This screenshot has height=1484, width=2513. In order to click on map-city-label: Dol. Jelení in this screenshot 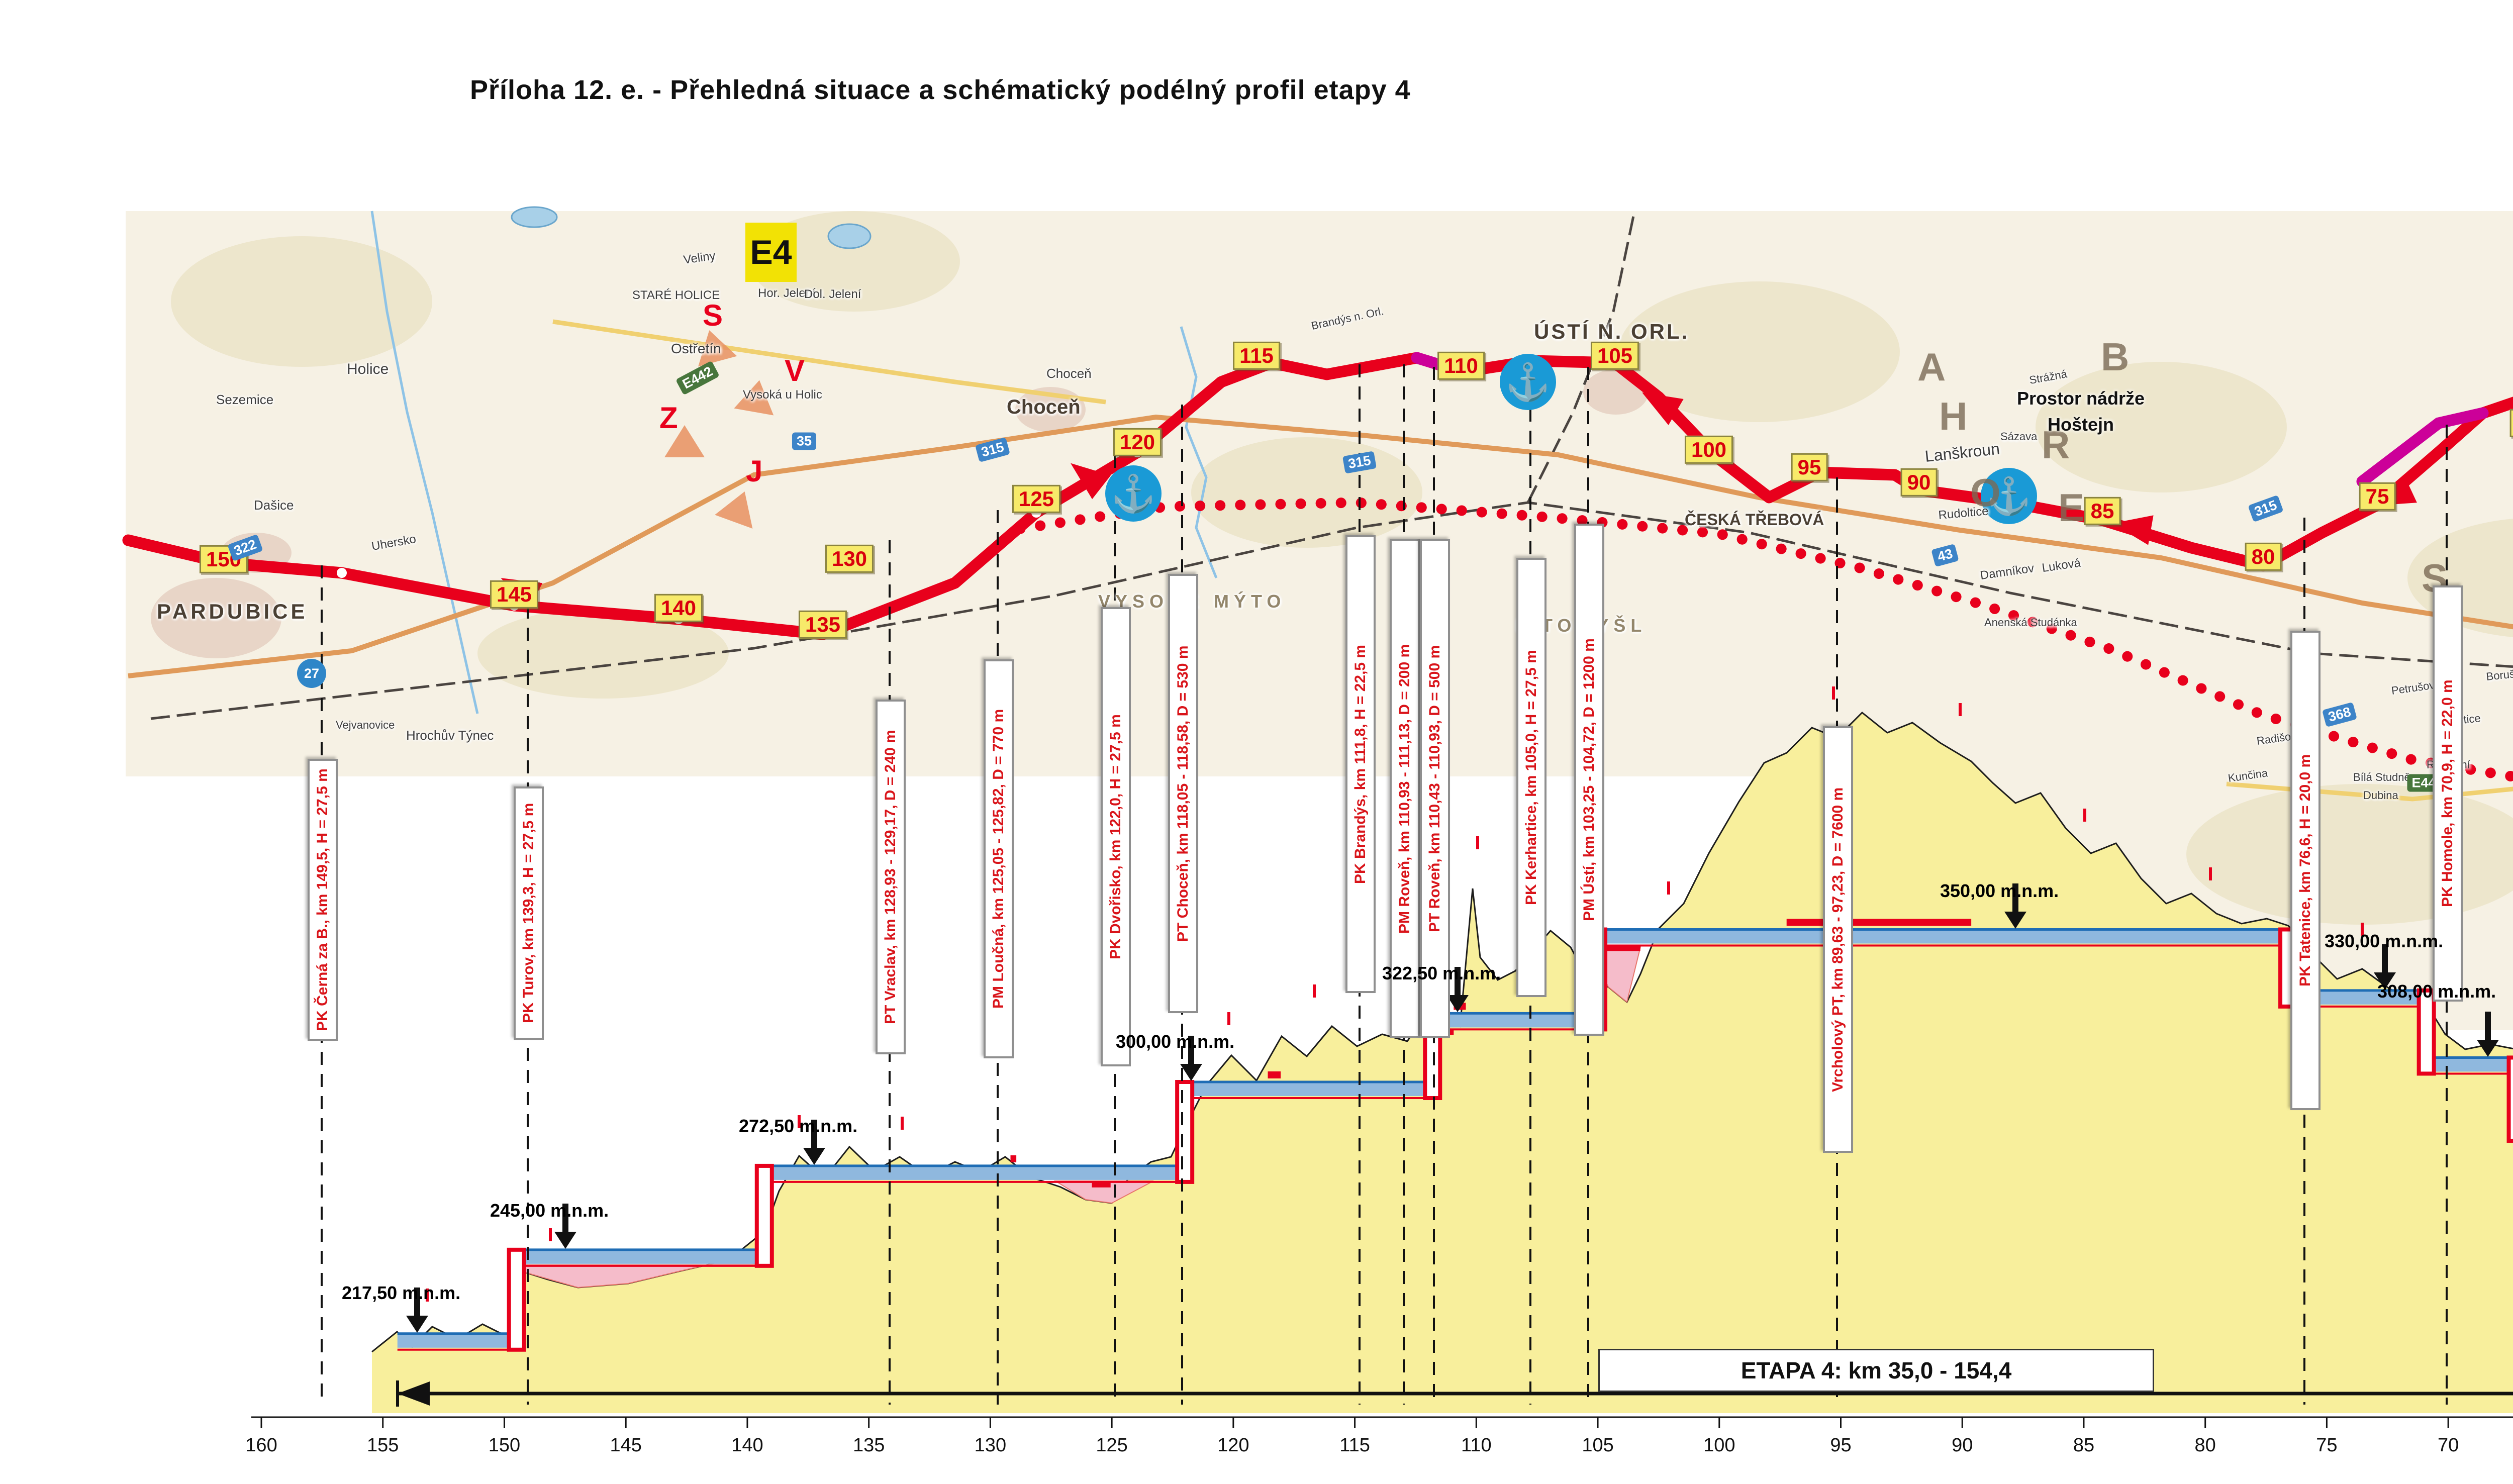, I will do `click(833, 294)`.